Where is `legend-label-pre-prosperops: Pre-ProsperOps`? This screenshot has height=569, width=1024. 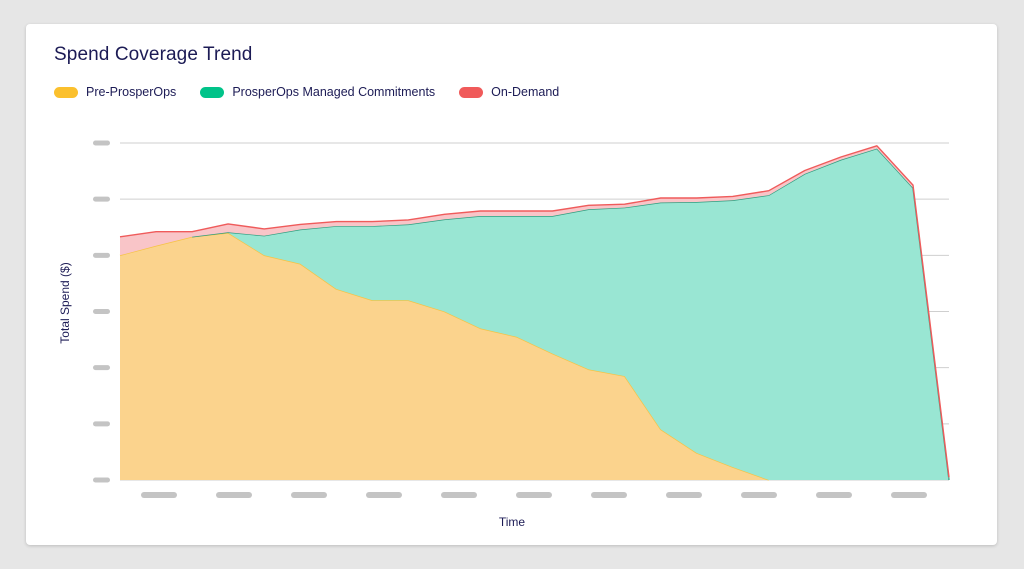
legend-label-pre-prosperops: Pre-ProsperOps is located at coordinates (131, 92).